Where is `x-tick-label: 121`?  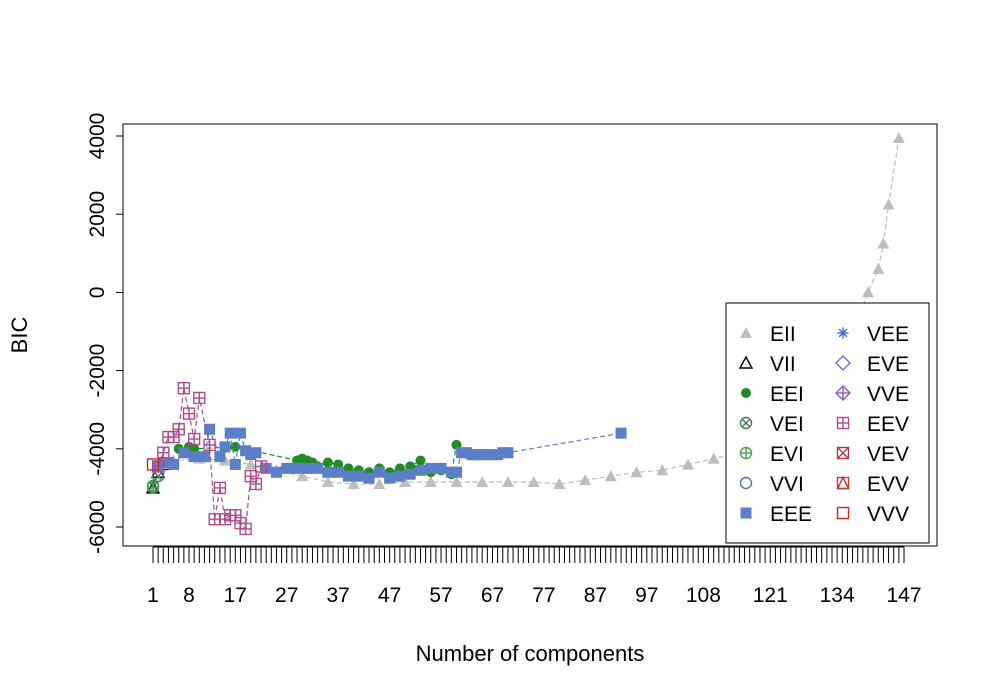
x-tick-label: 121 is located at coordinates (770, 595).